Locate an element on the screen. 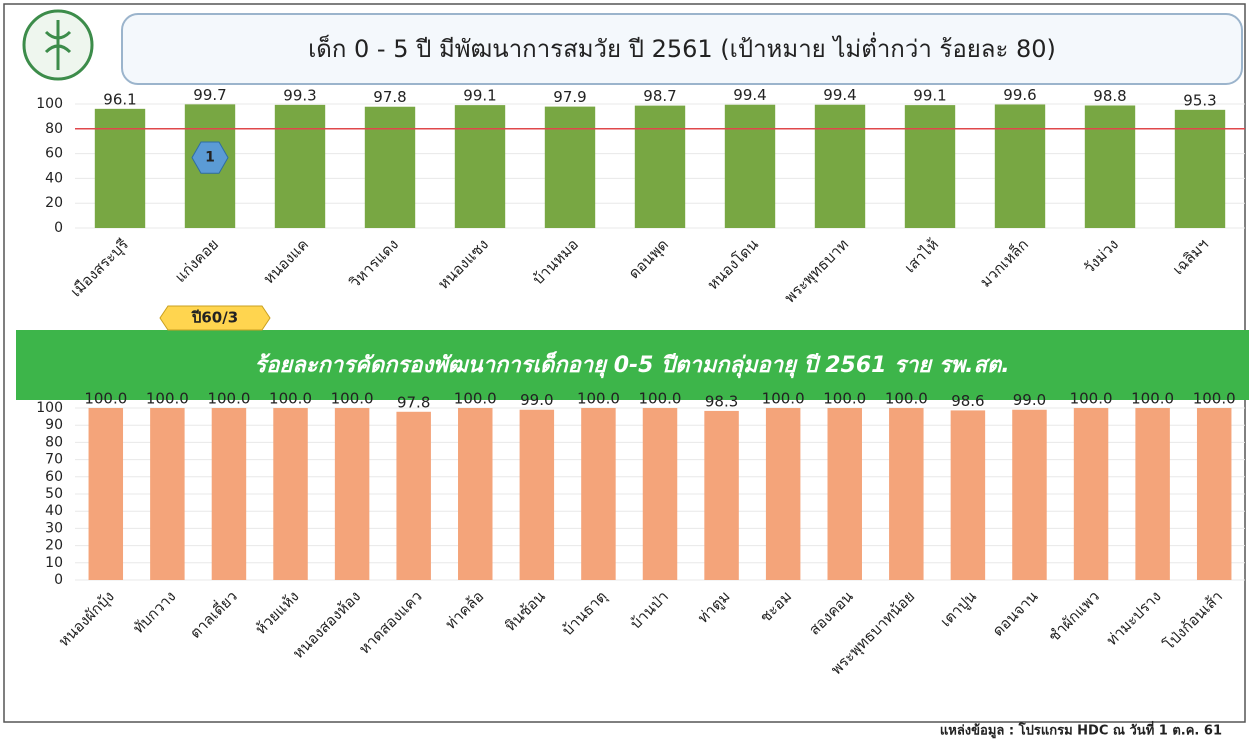 This screenshot has height=746, width=1249. y-tick-label: 10 is located at coordinates (54, 563).